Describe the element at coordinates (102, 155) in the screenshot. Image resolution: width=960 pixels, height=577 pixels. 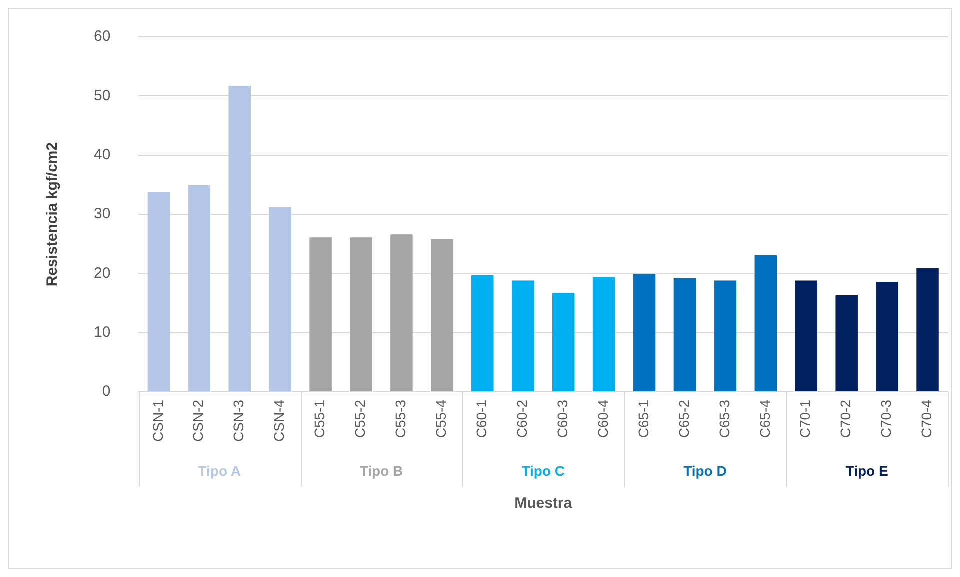
I see `y-tick-label: 40` at that location.